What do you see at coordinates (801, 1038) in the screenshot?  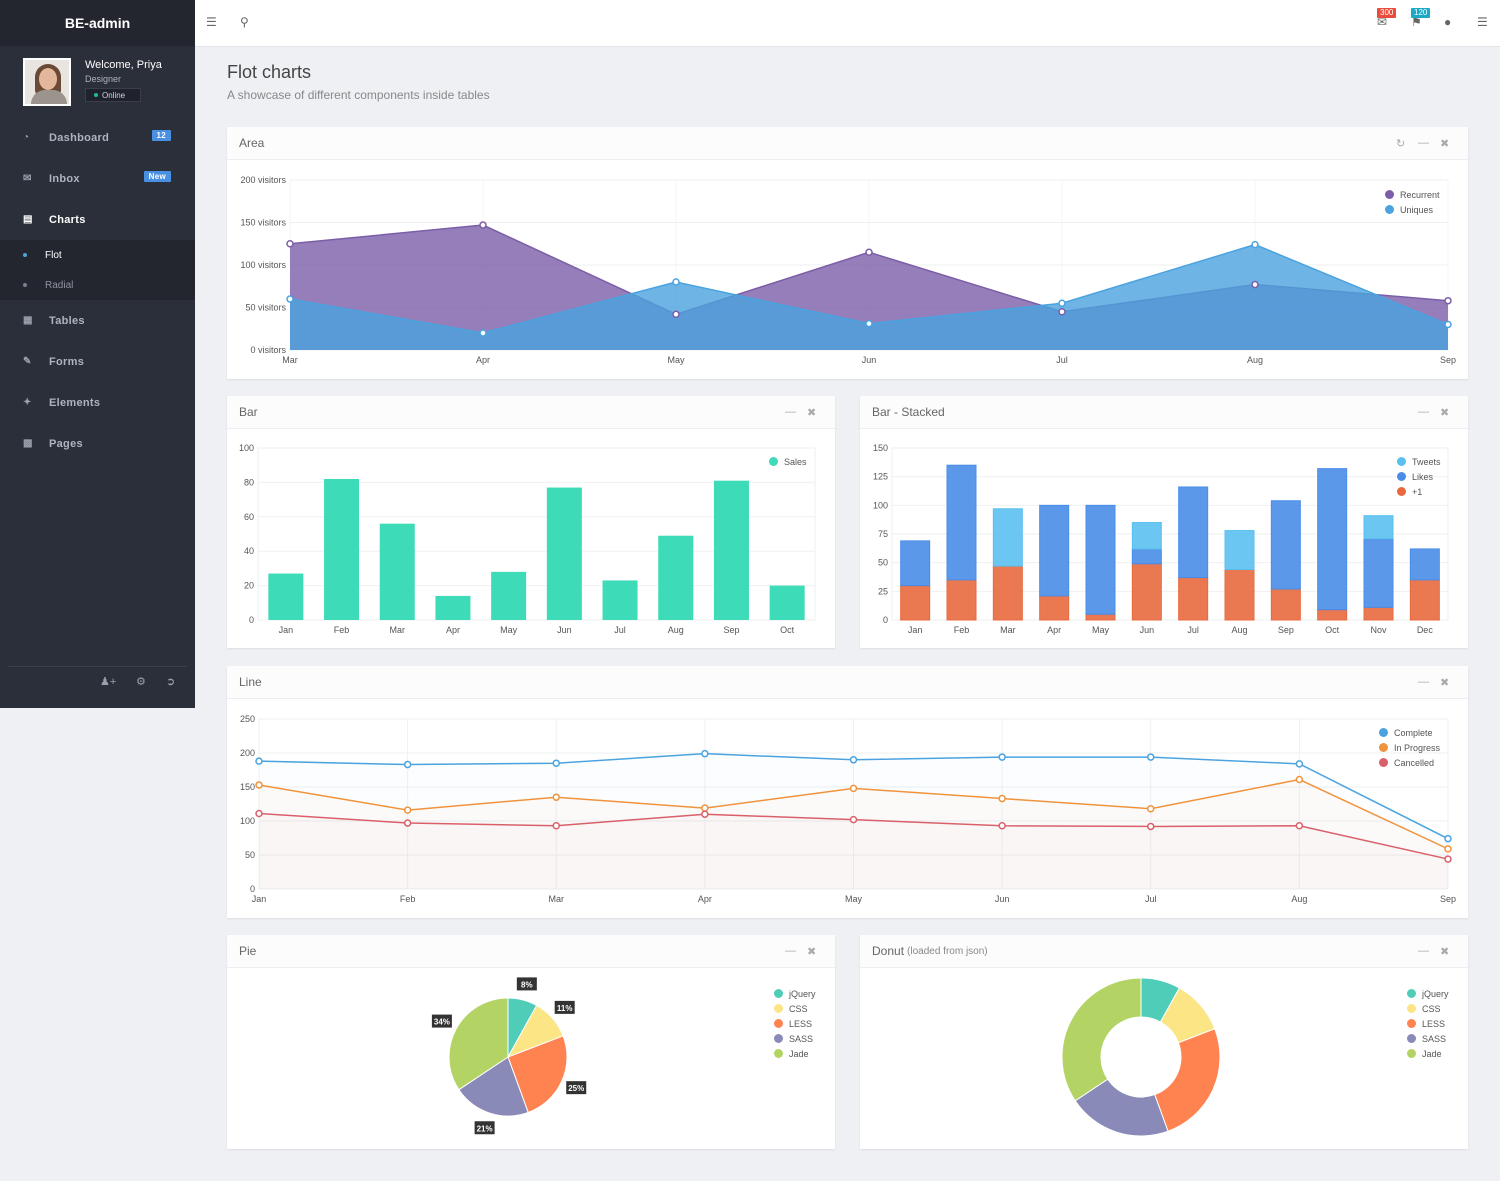 I see `legend-label: SASS` at bounding box center [801, 1038].